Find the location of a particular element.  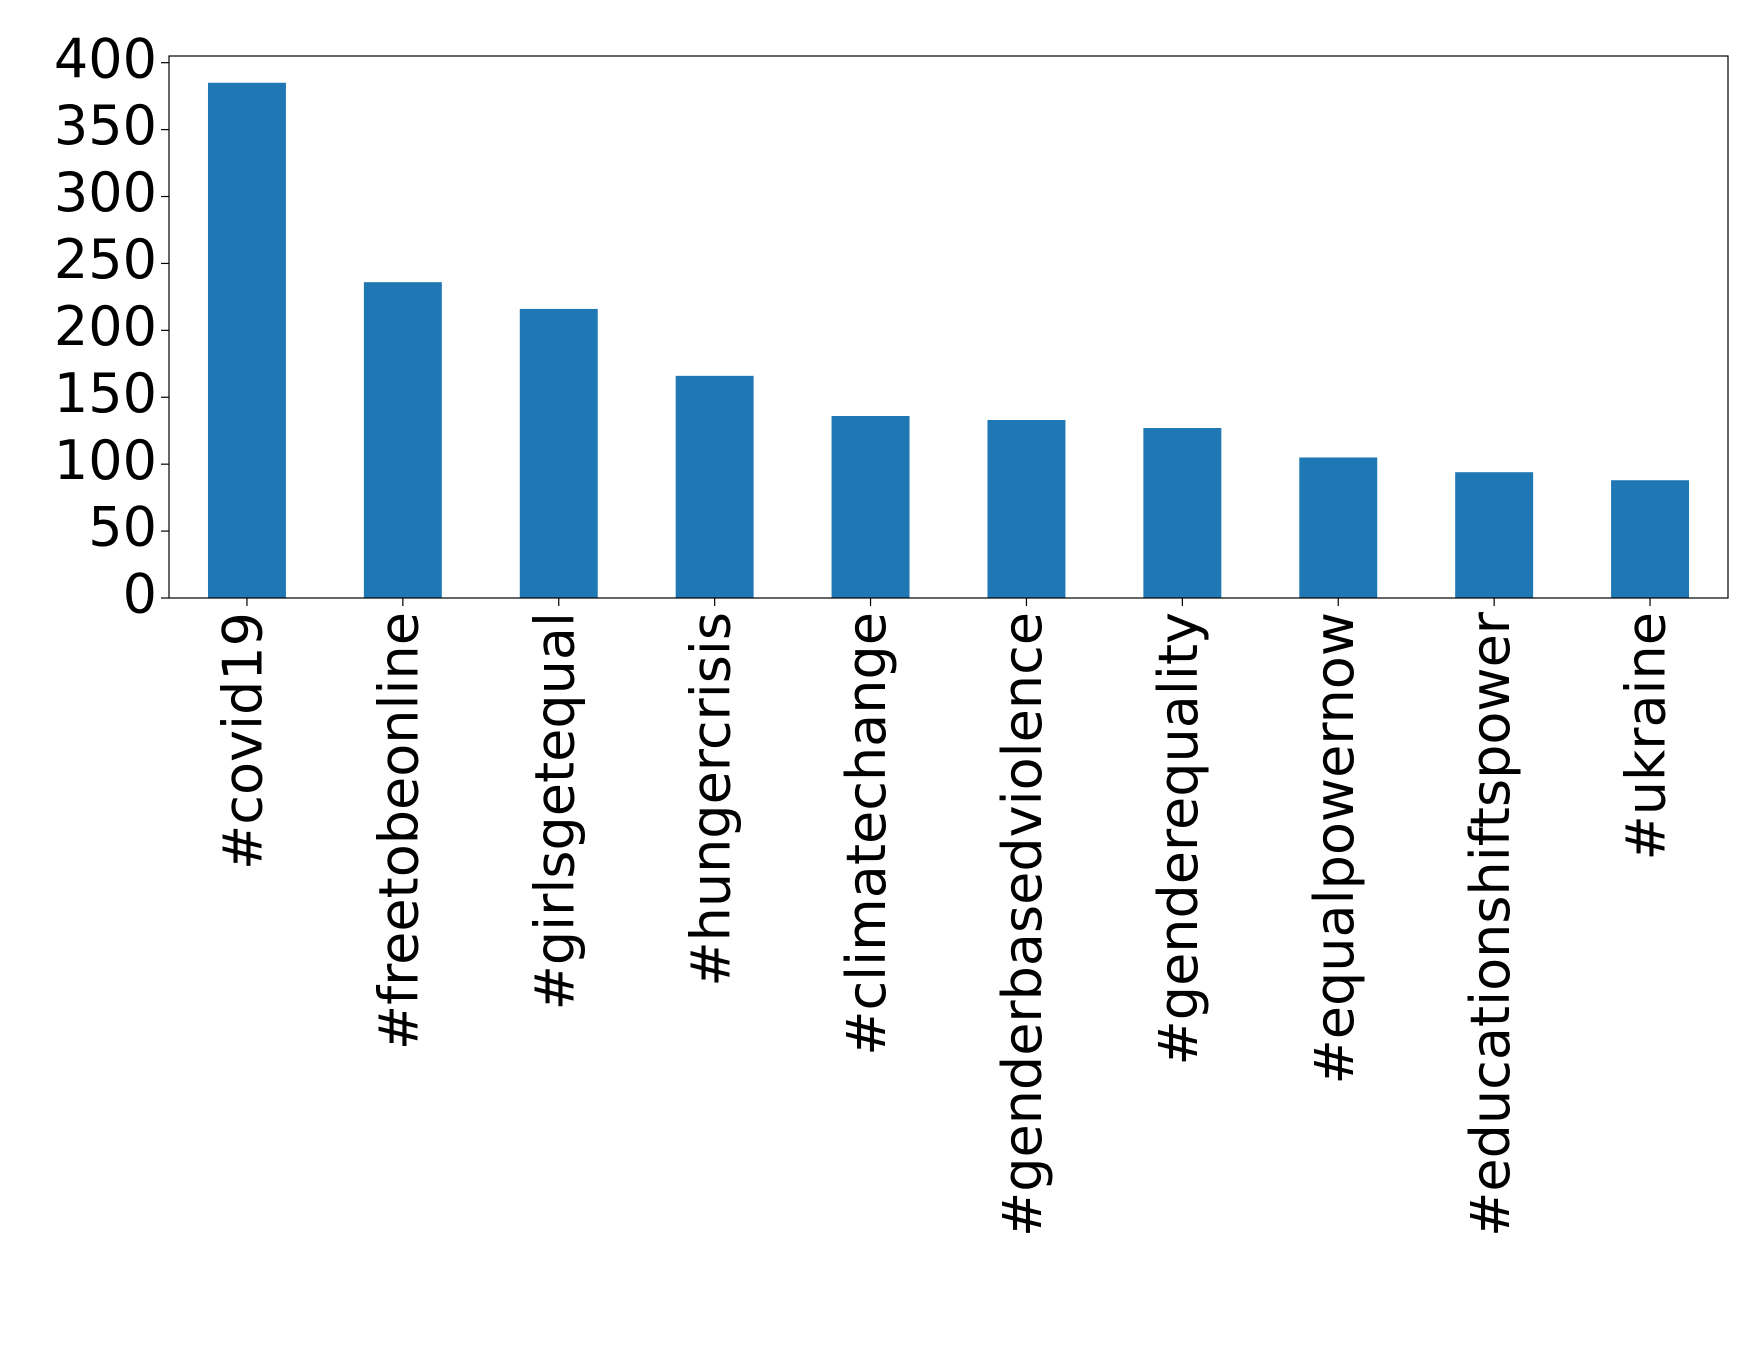

x-tick-label: #climatechange is located at coordinates (866, 834).